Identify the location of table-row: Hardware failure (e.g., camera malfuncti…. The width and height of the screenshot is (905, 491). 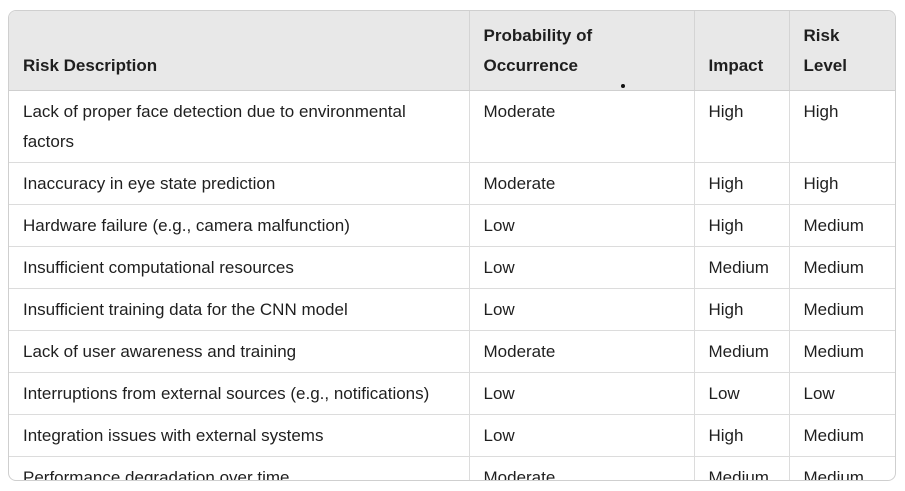
(452, 225).